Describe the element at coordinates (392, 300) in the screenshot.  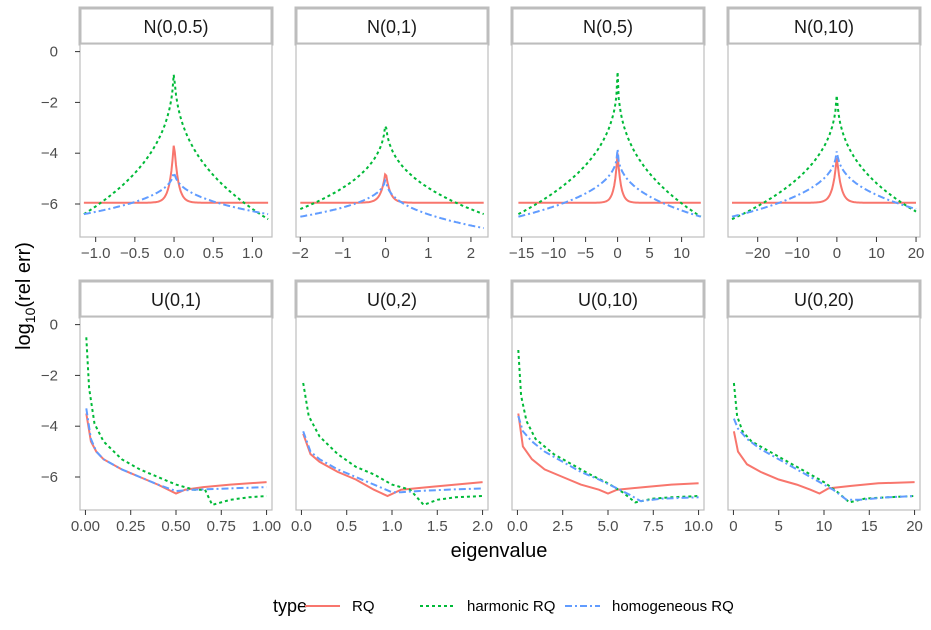
I see `facet-strip-label: U(0,2)` at that location.